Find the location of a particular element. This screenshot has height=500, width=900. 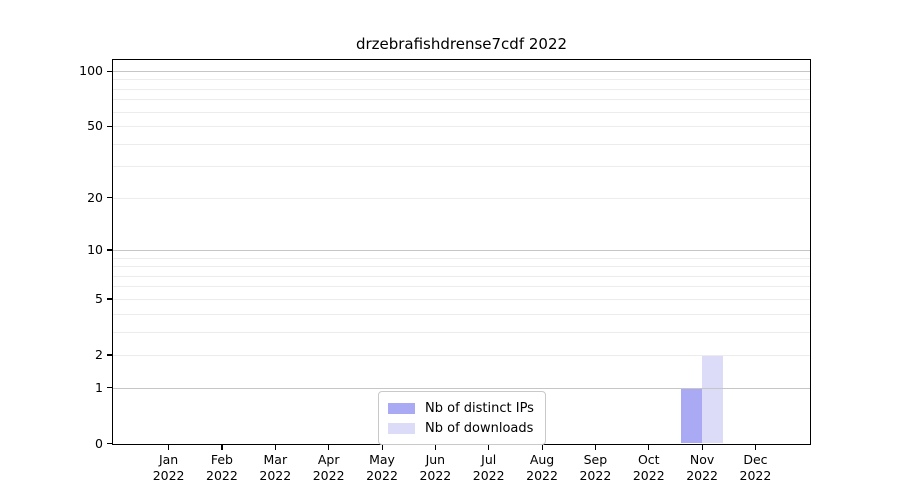

x-tick-month: Mar is located at coordinates (275, 459).